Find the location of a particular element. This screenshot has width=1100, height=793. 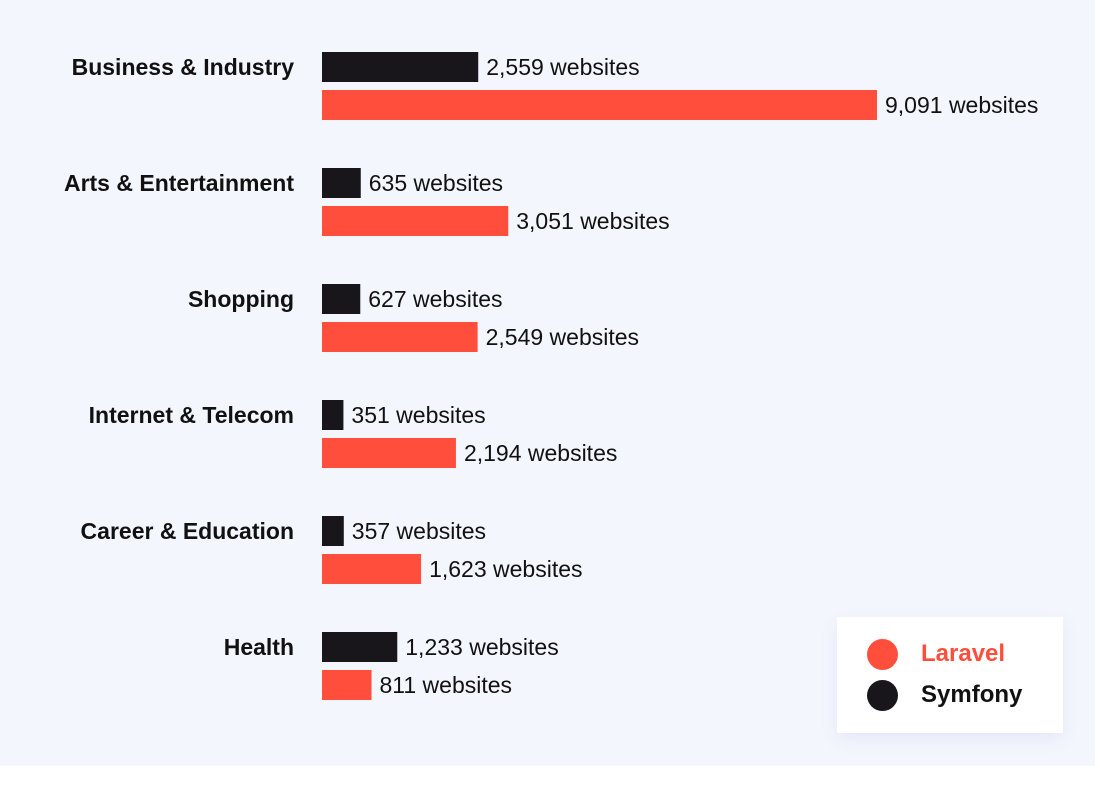

value-label-symfony-career-and-education: 357 websites is located at coordinates (419, 531).